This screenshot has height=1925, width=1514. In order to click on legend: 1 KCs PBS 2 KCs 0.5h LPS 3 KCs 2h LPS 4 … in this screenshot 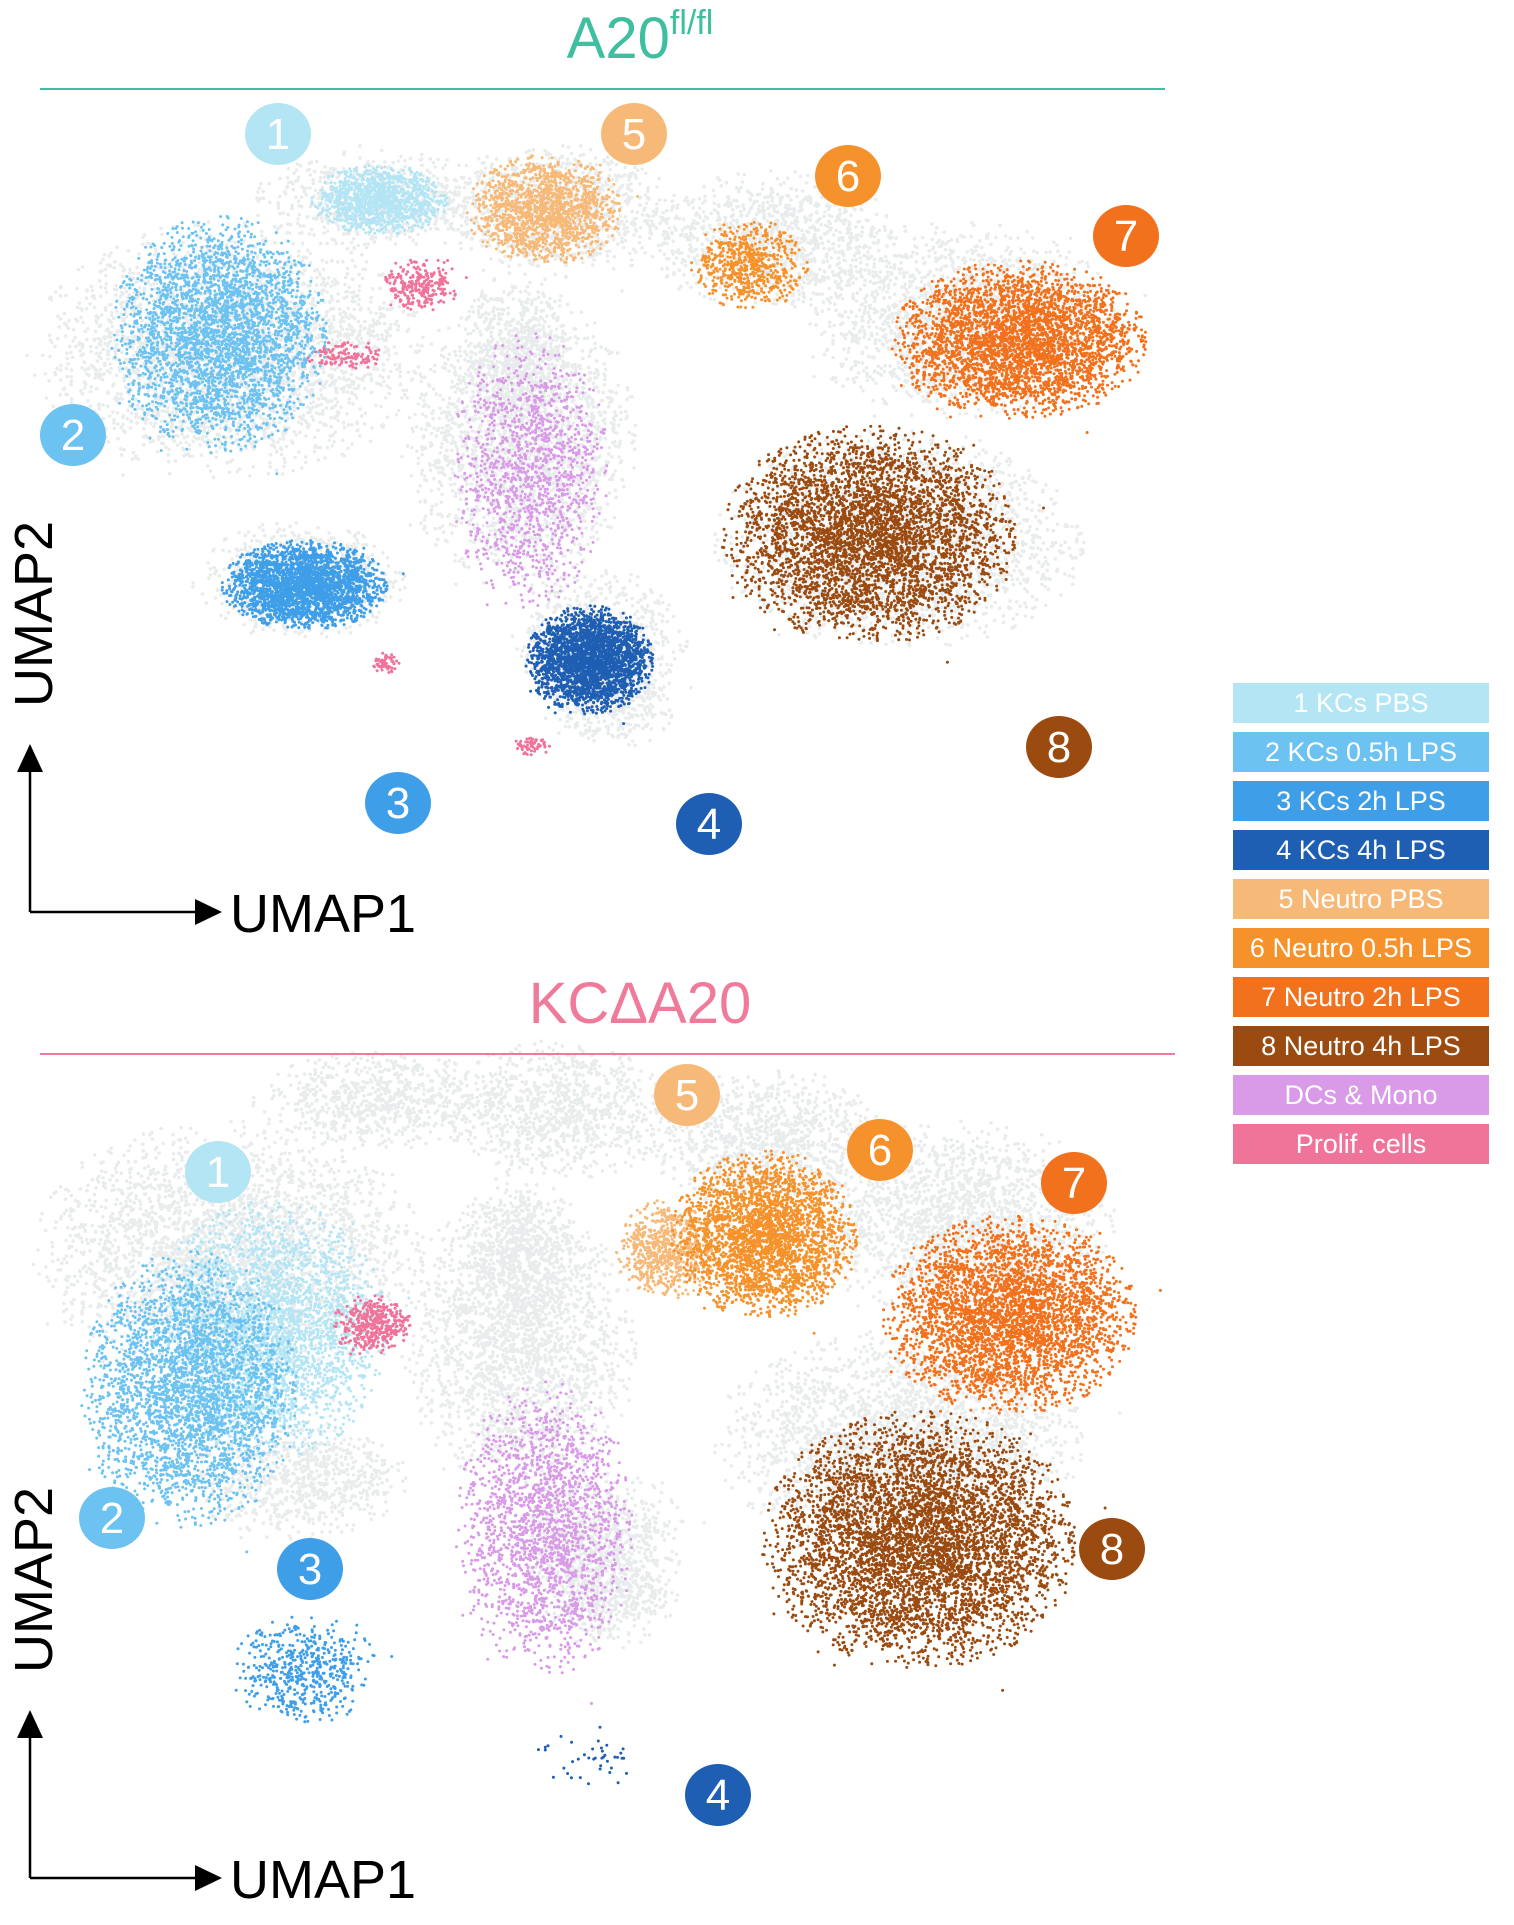, I will do `click(1361, 928)`.